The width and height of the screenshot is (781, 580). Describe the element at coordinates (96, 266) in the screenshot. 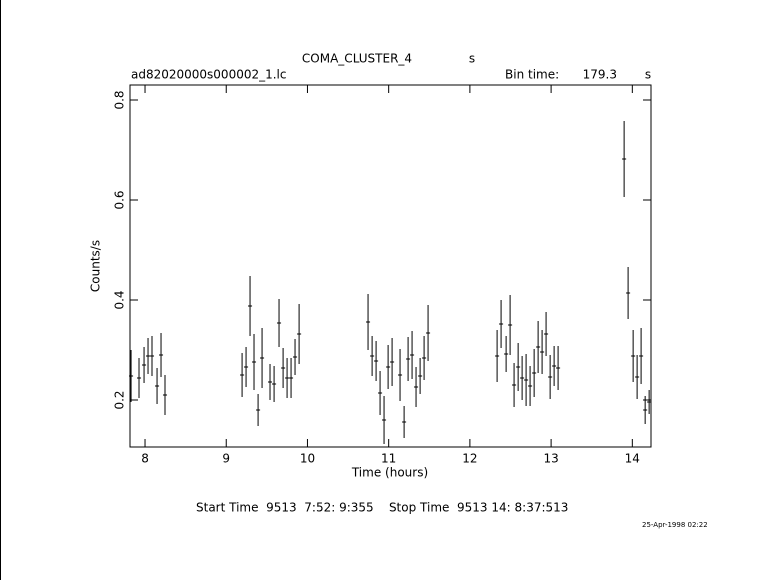

I see `y-axis-label: Counts/s` at that location.